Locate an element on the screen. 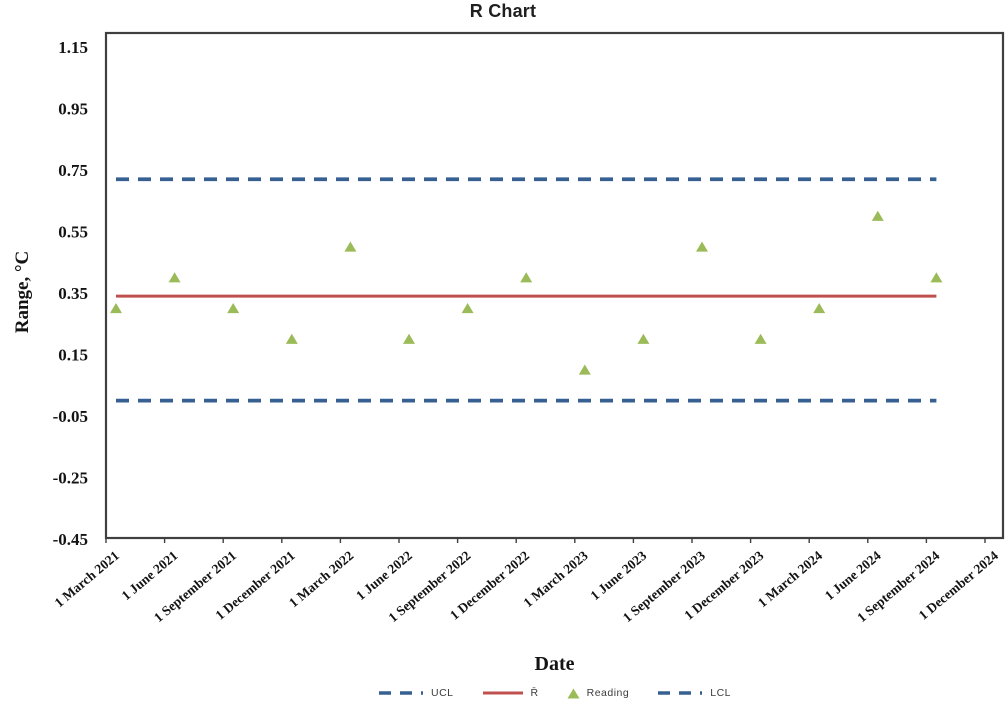 Image resolution: width=1006 pixels, height=712 pixels. y-tick-label: -0.05 is located at coordinates (70, 416).